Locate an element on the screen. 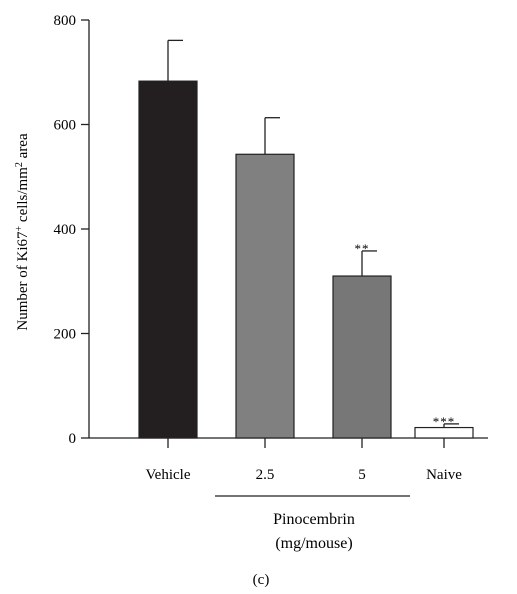  y-tick-label: 800 is located at coordinates (65, 21).